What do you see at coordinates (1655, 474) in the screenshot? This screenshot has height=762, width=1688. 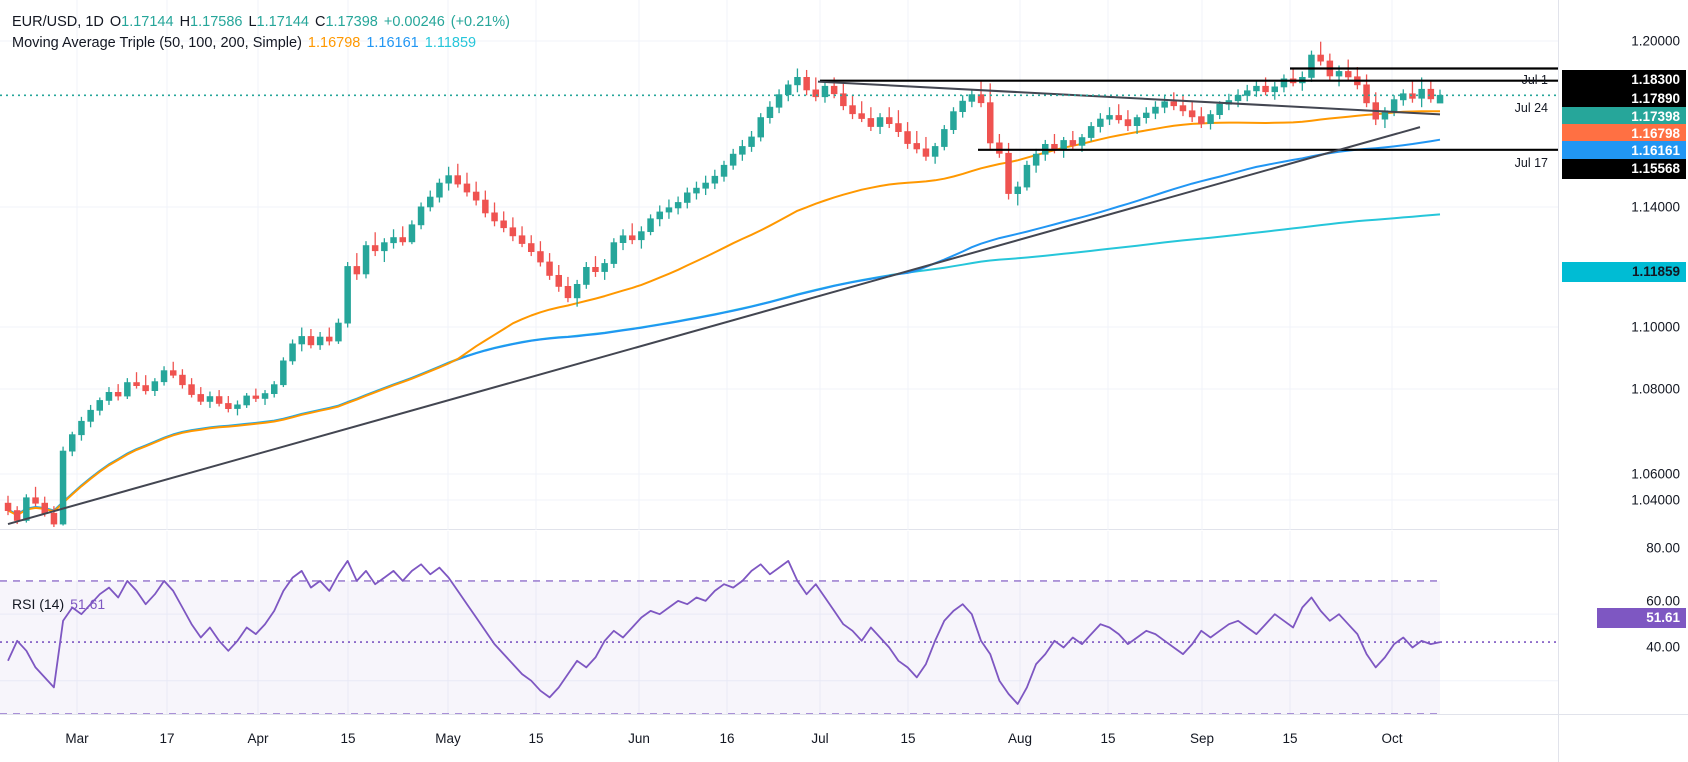 I see `price-tick: 1.06000` at bounding box center [1655, 474].